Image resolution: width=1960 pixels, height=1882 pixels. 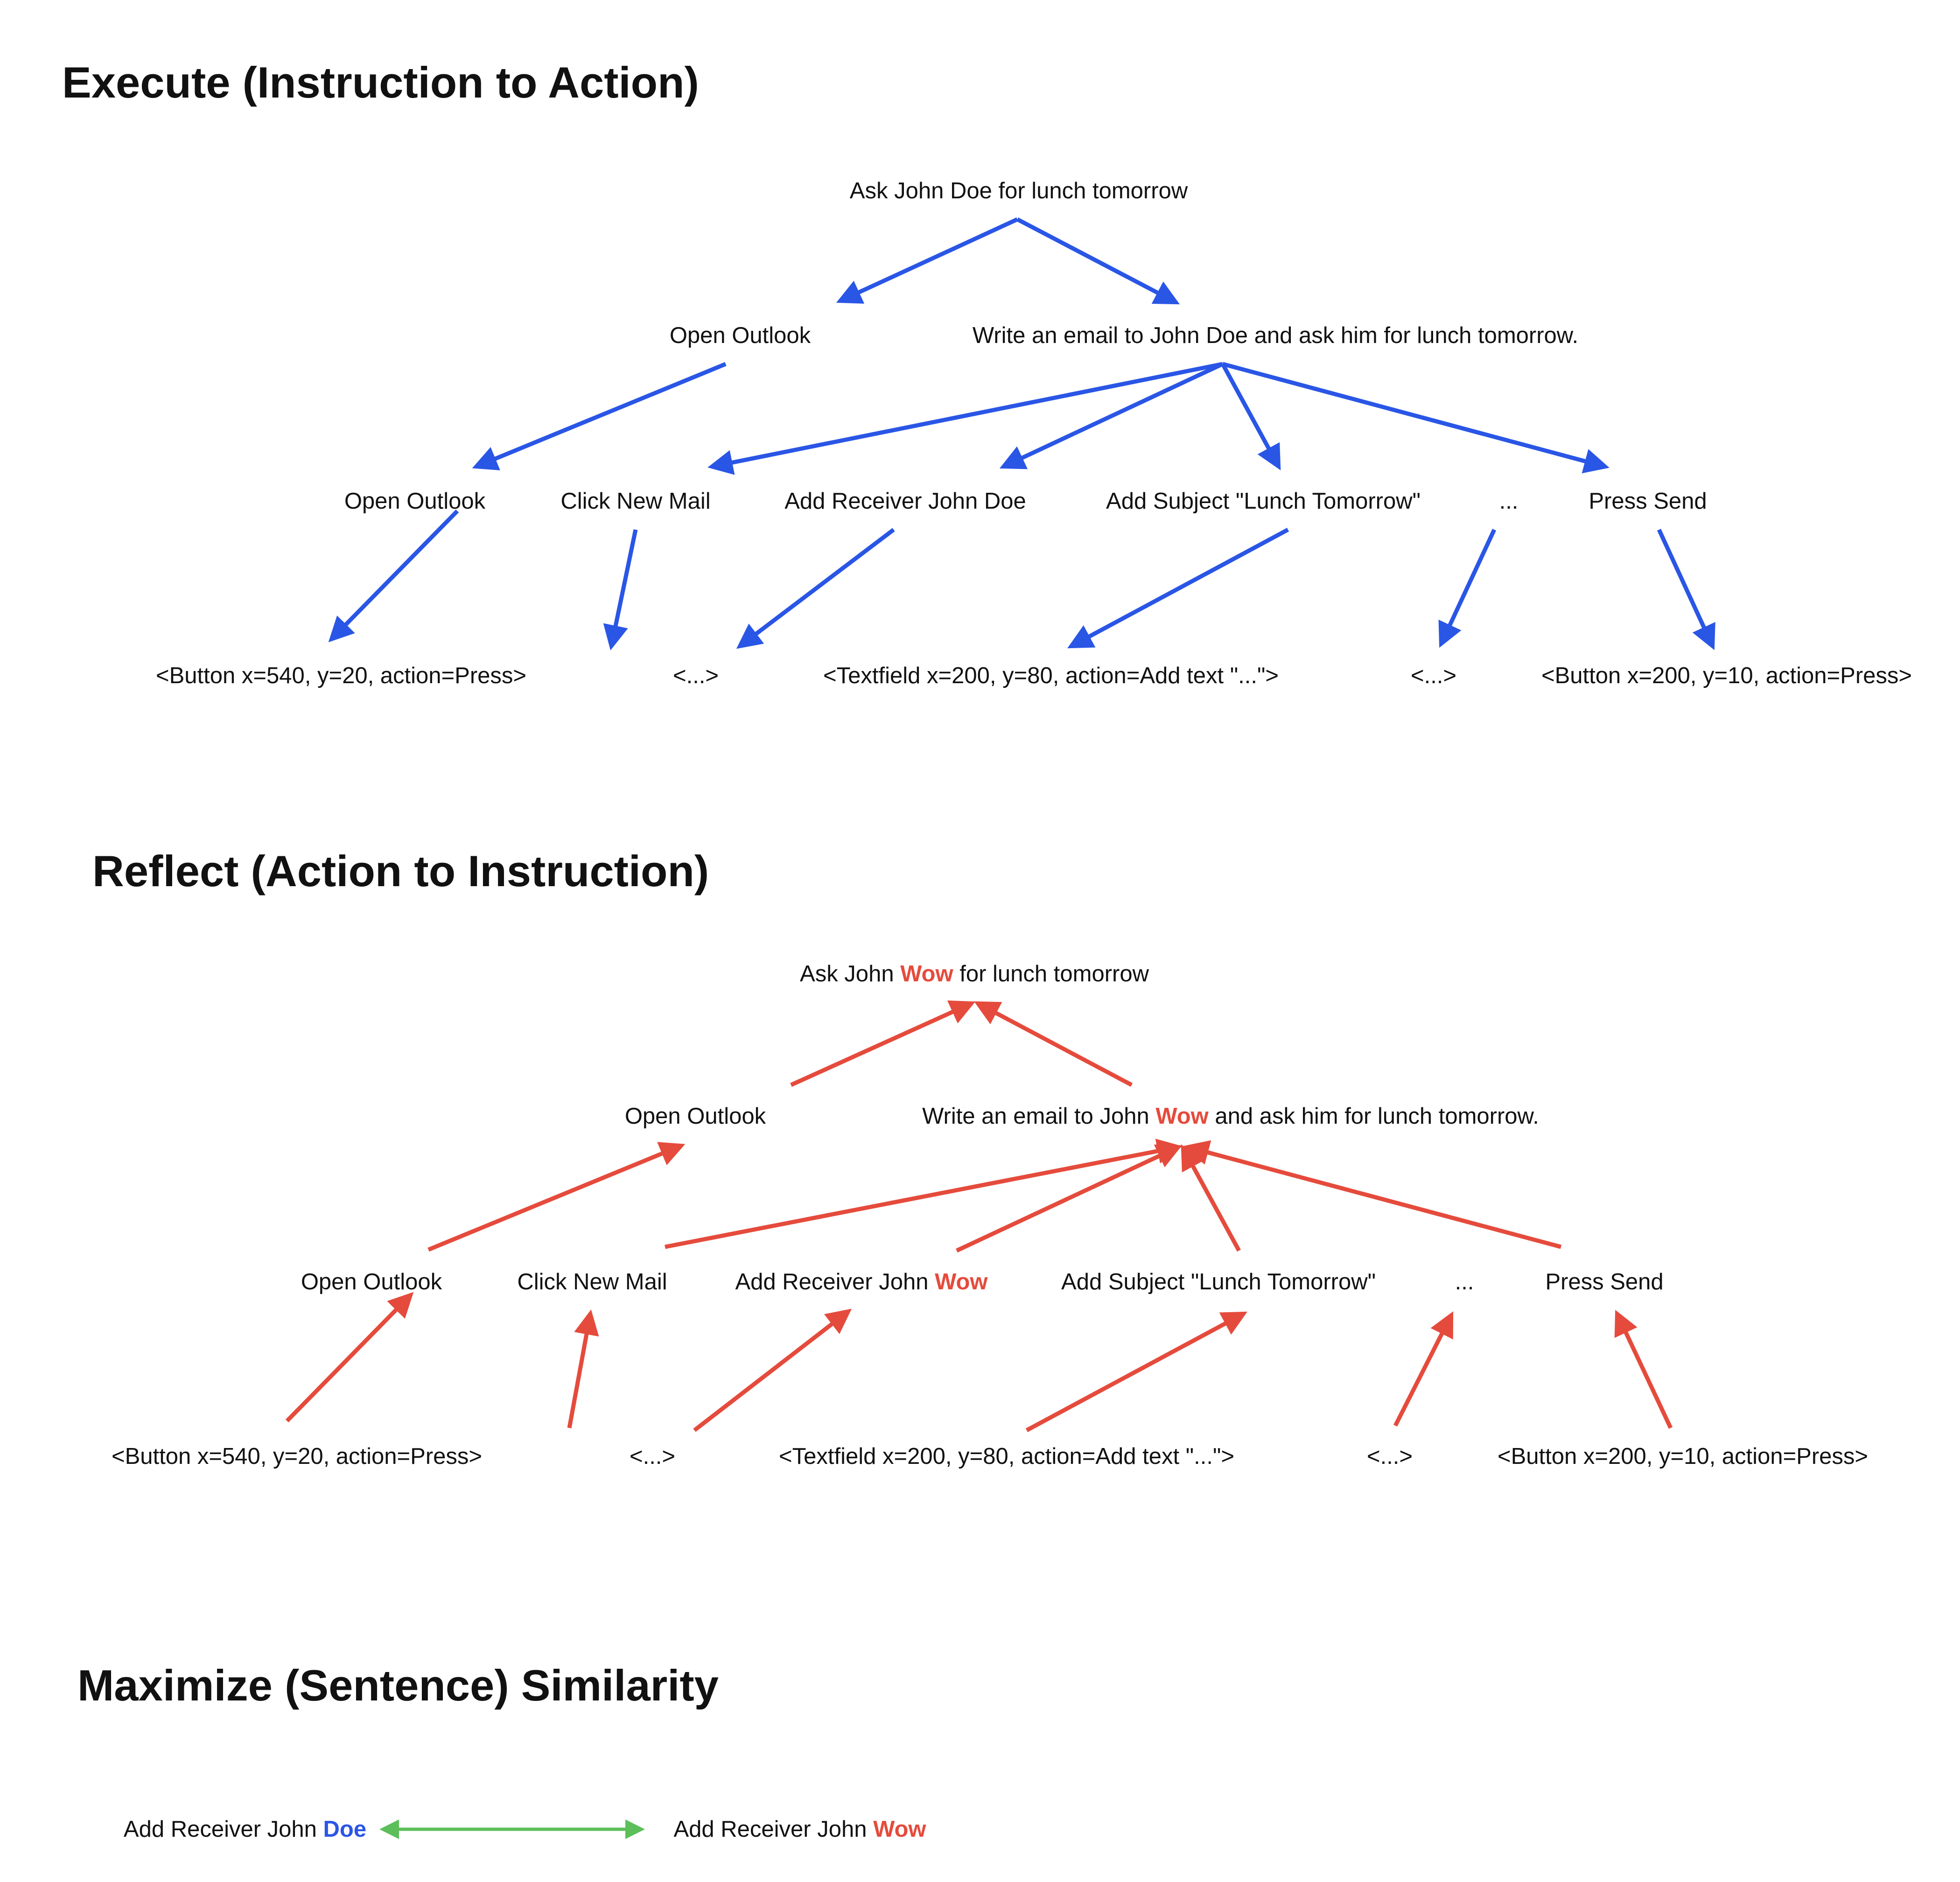 What do you see at coordinates (773, 1829) in the screenshot?
I see `similarity-right-text: Add Receiver John` at bounding box center [773, 1829].